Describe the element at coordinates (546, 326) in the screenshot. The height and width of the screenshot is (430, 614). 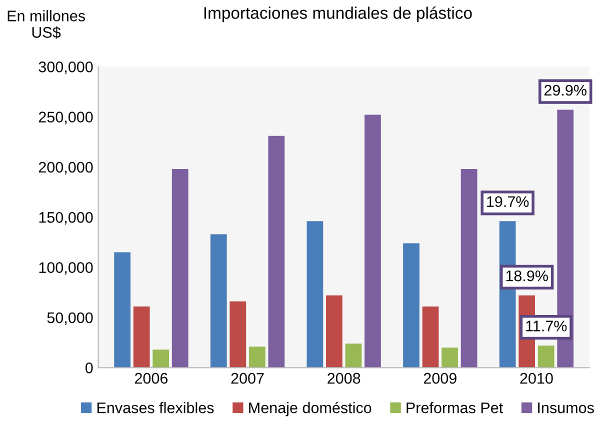
I see `annotation: 11.7%` at that location.